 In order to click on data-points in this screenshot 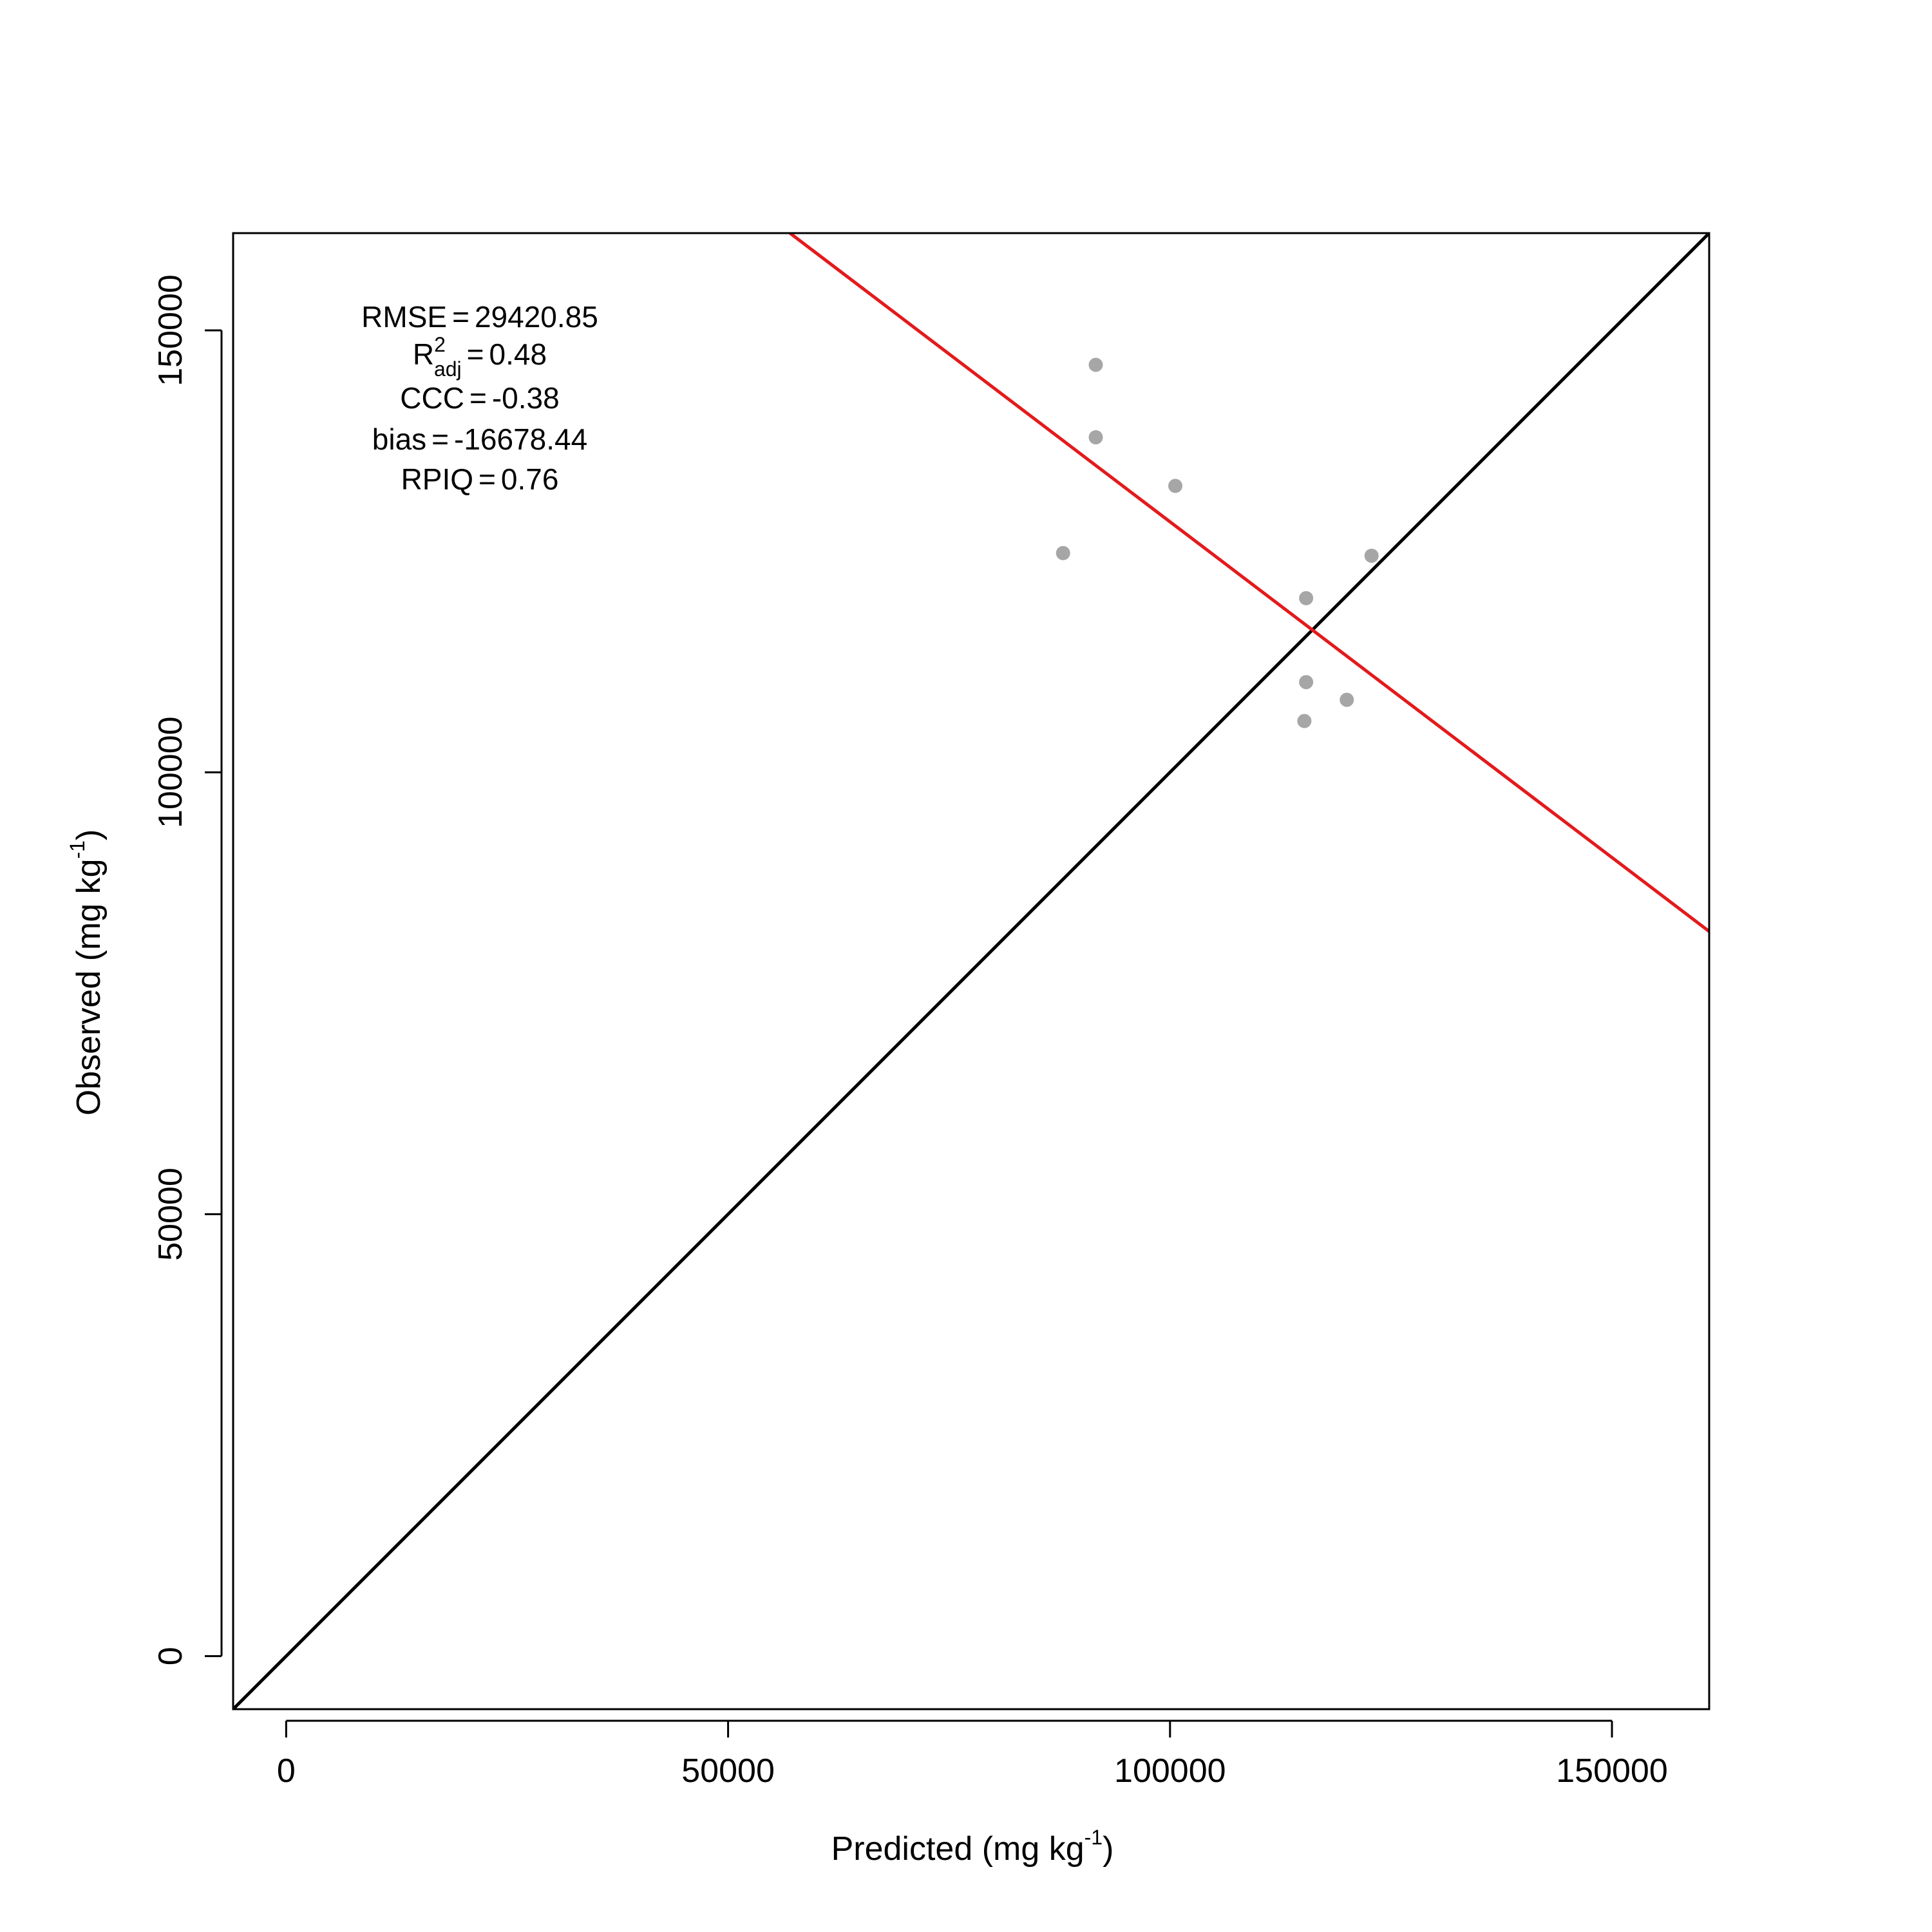, I will do `click(1218, 542)`.